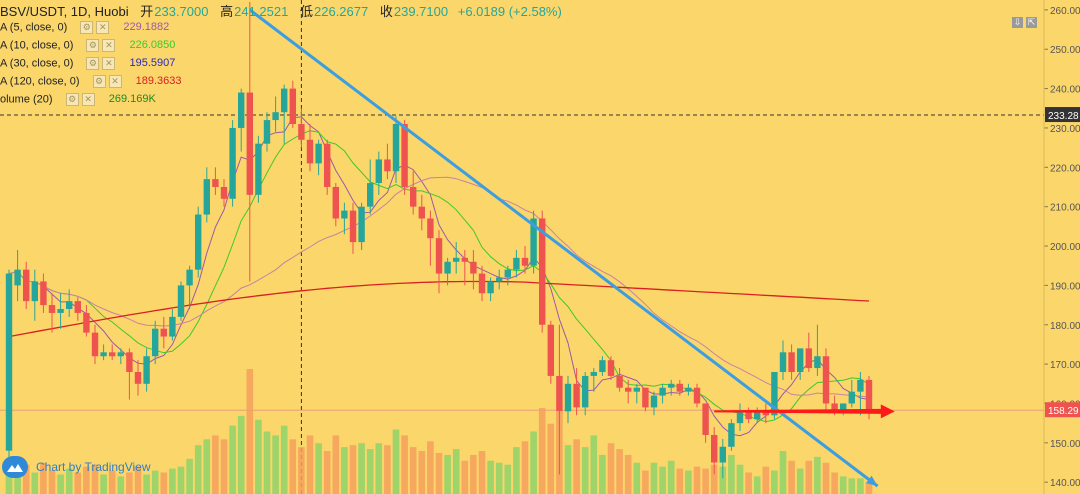  What do you see at coordinates (1031, 22) in the screenshot?
I see `maximize-icon: ⇱` at bounding box center [1031, 22].